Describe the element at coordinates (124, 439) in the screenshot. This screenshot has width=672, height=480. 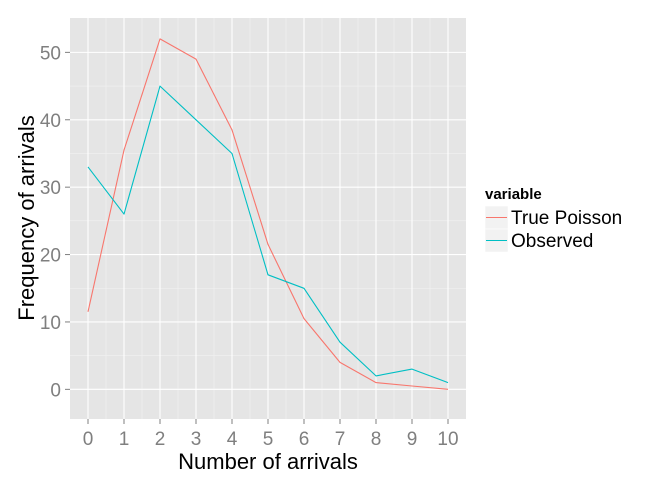
I see `x-tick-label: 1` at that location.